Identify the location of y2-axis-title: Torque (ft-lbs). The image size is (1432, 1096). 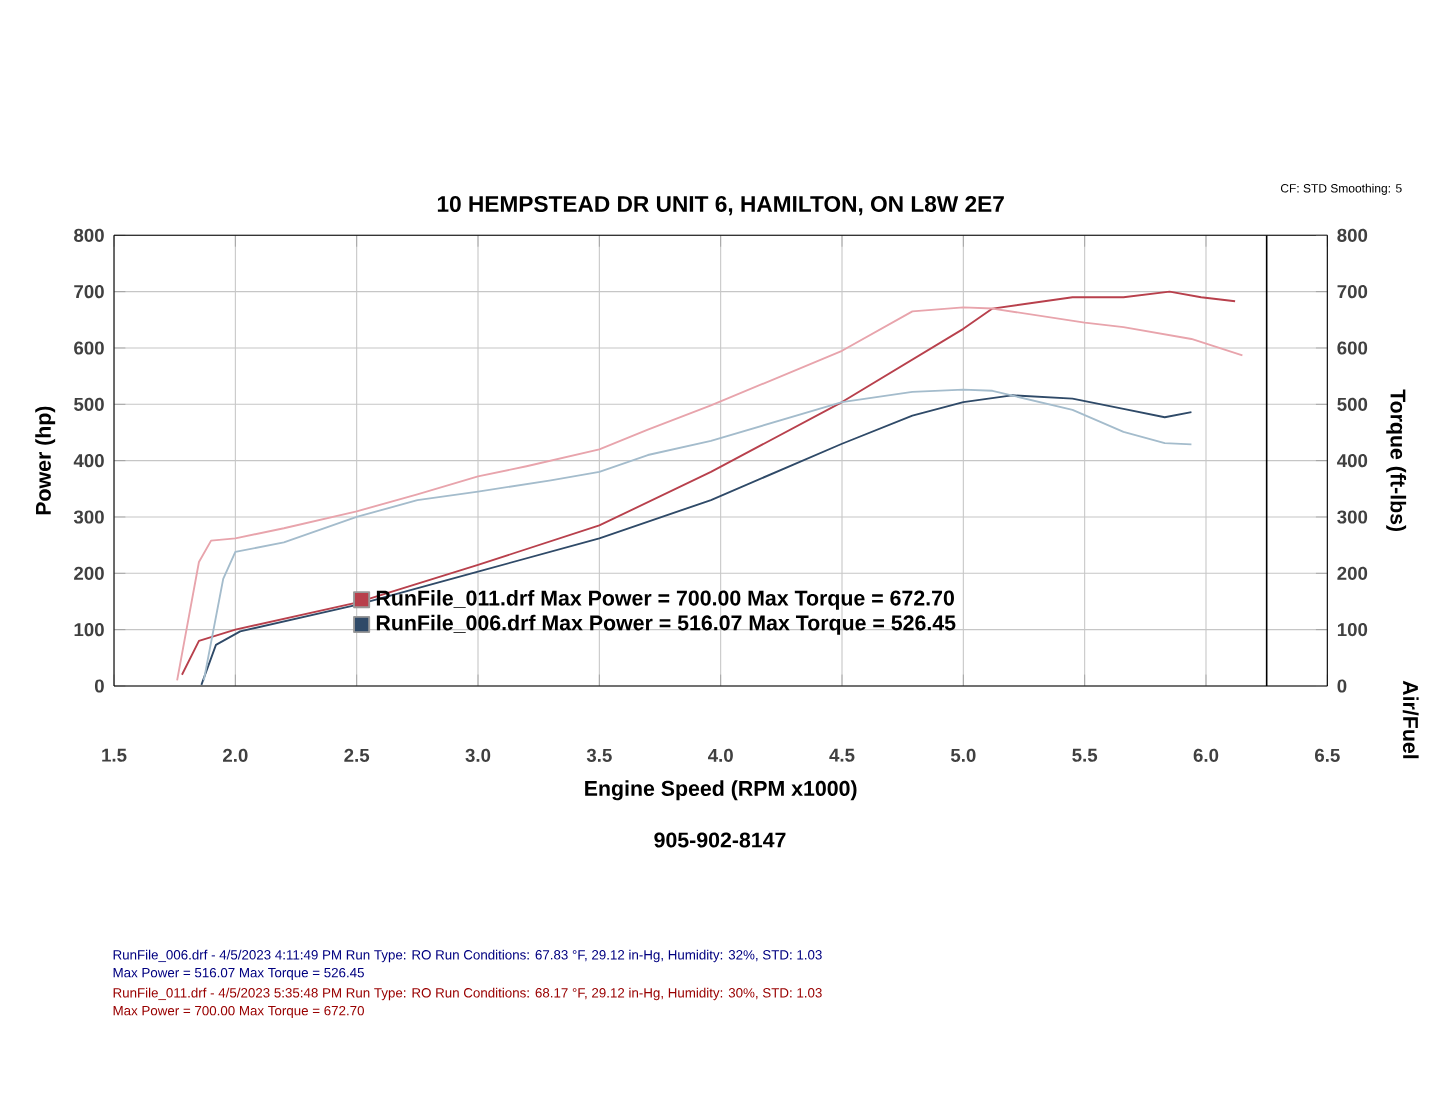
(1396, 460).